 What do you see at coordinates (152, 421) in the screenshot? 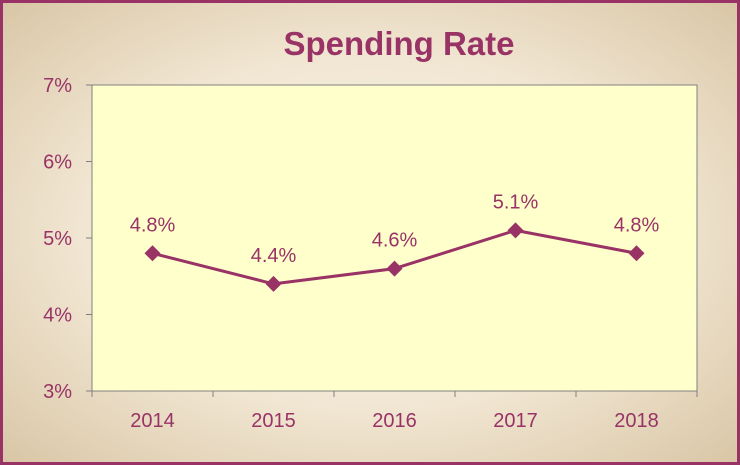
I see `x-tick-label: 2014` at bounding box center [152, 421].